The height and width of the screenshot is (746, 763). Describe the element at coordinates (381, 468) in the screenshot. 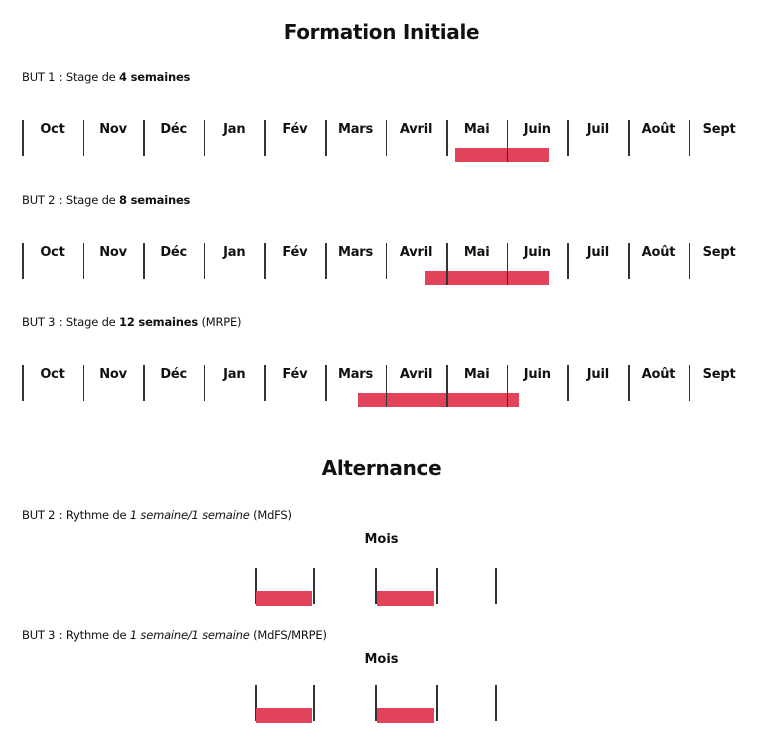

I see `title-alternance: Alternance` at that location.